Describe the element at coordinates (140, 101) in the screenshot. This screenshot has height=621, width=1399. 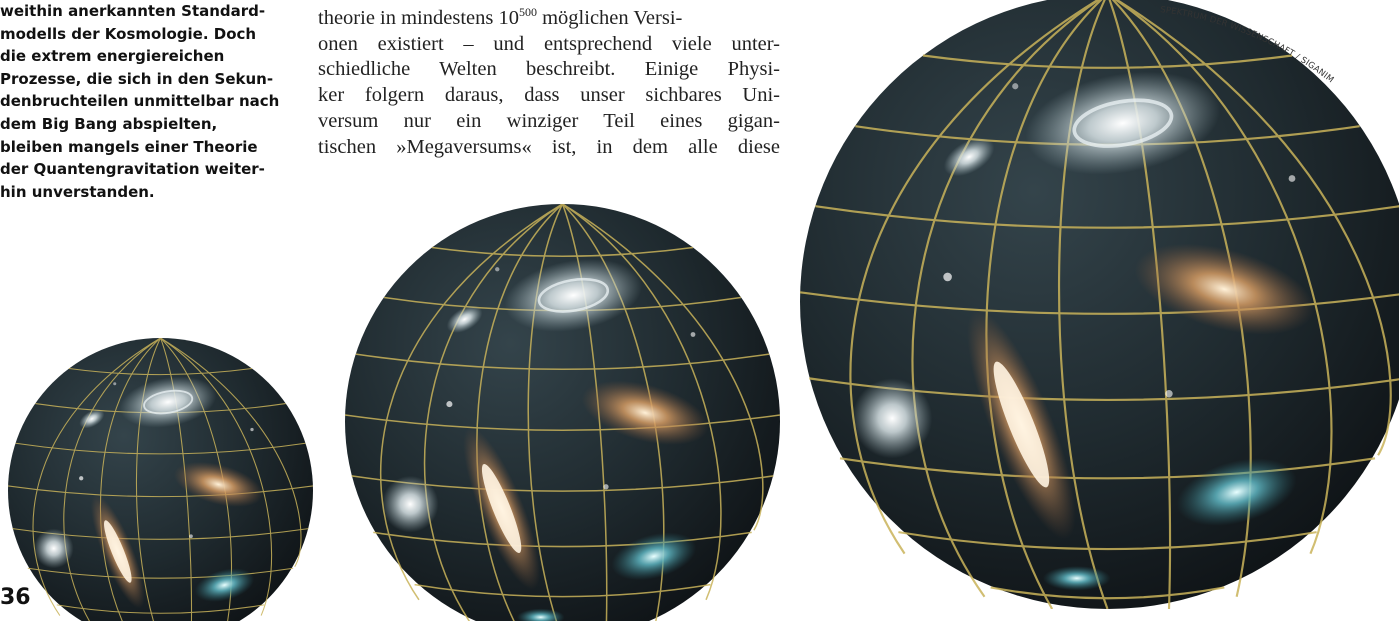
I see `sidebar-line: denbruchteilen unmittelbar nach` at that location.